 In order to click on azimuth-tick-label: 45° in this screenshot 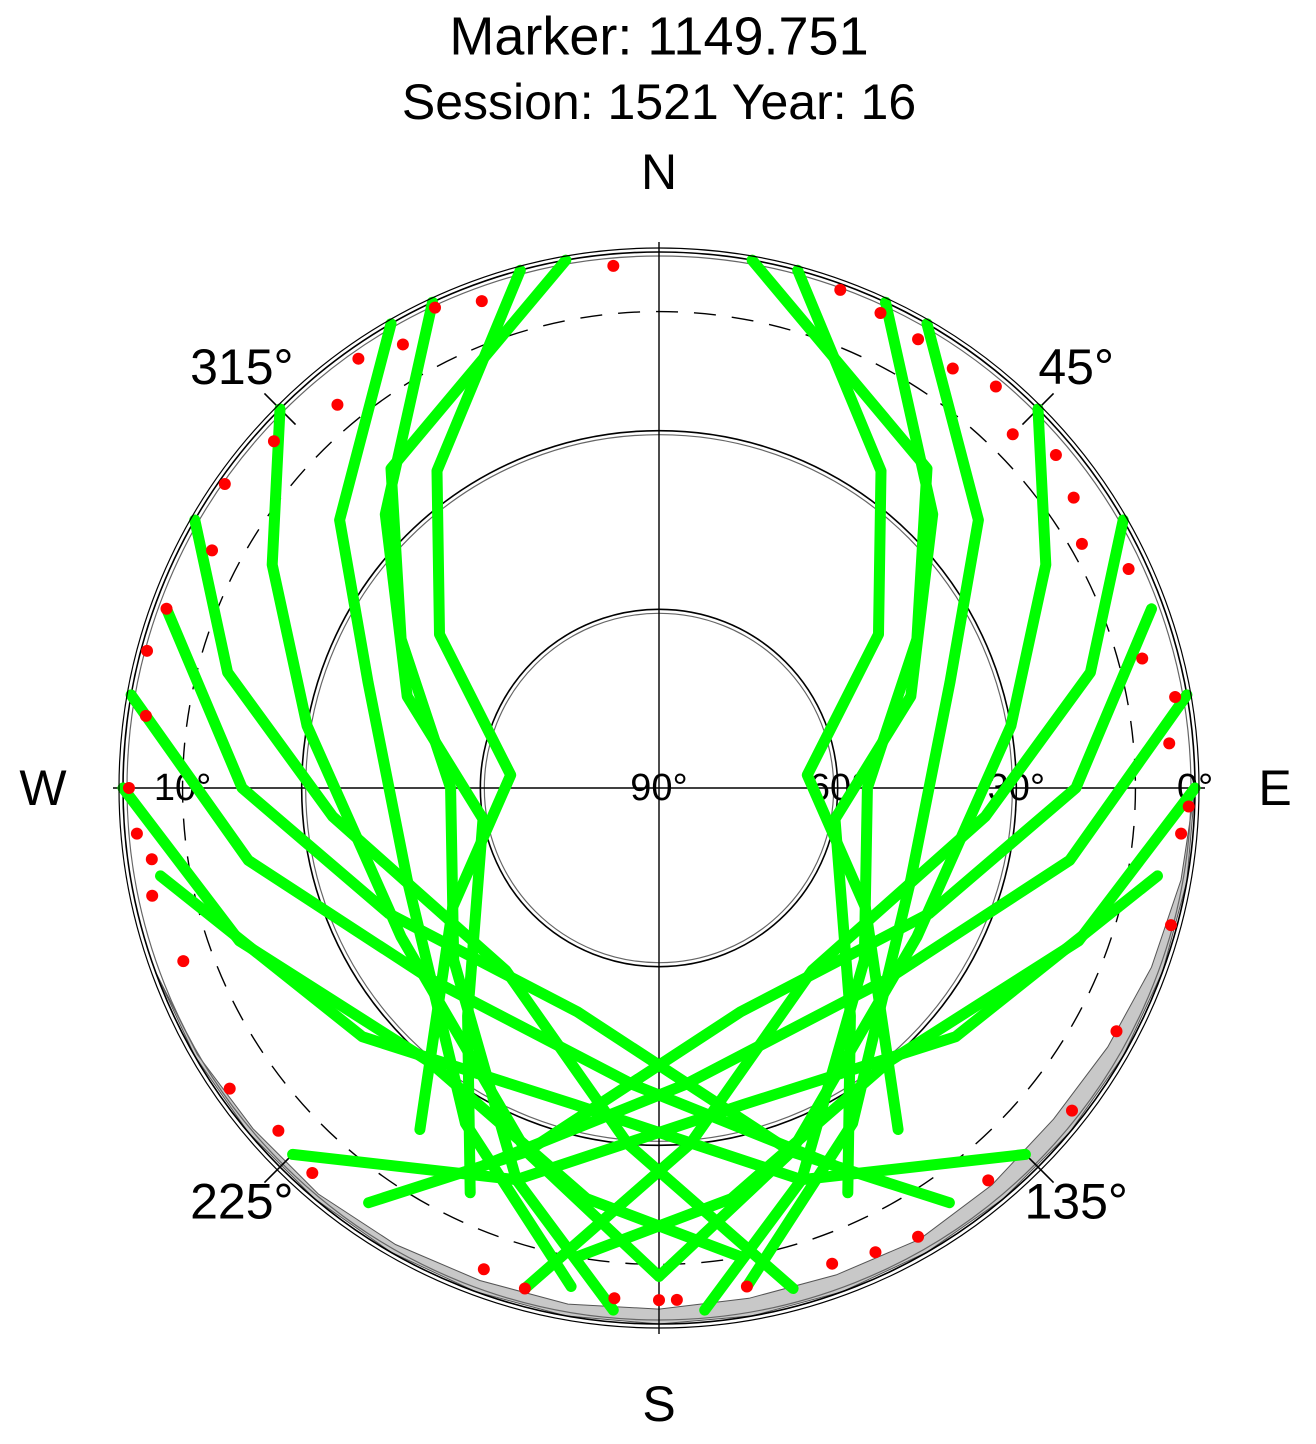, I will do `click(1076, 367)`.